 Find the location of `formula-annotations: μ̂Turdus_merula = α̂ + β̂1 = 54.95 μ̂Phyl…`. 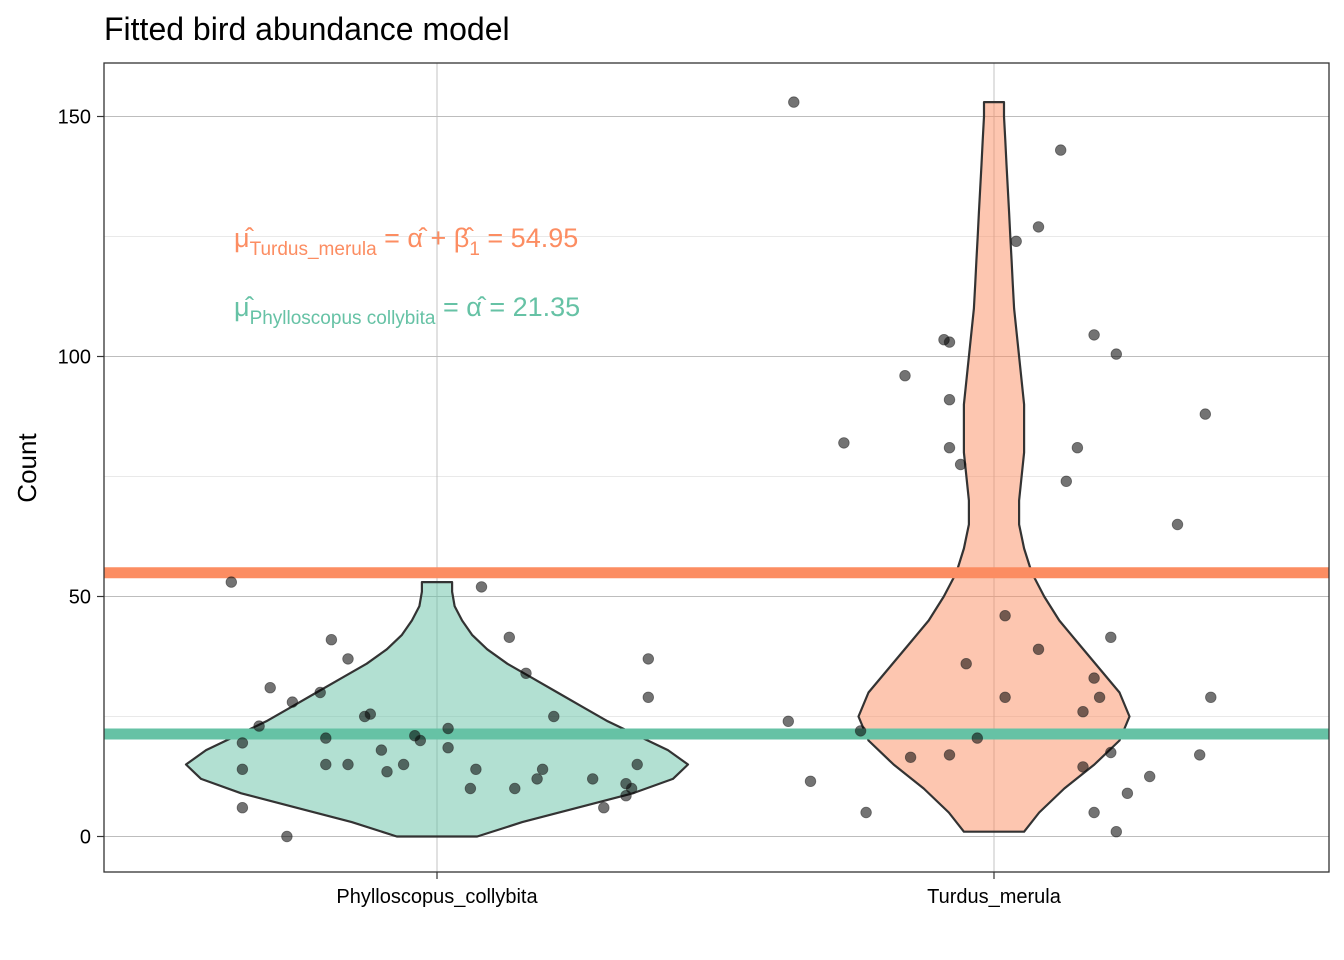

formula-annotations: μ̂Turdus_merula = α̂ + β̂1 = 54.95 μ̂Phyl… is located at coordinates (407, 276).